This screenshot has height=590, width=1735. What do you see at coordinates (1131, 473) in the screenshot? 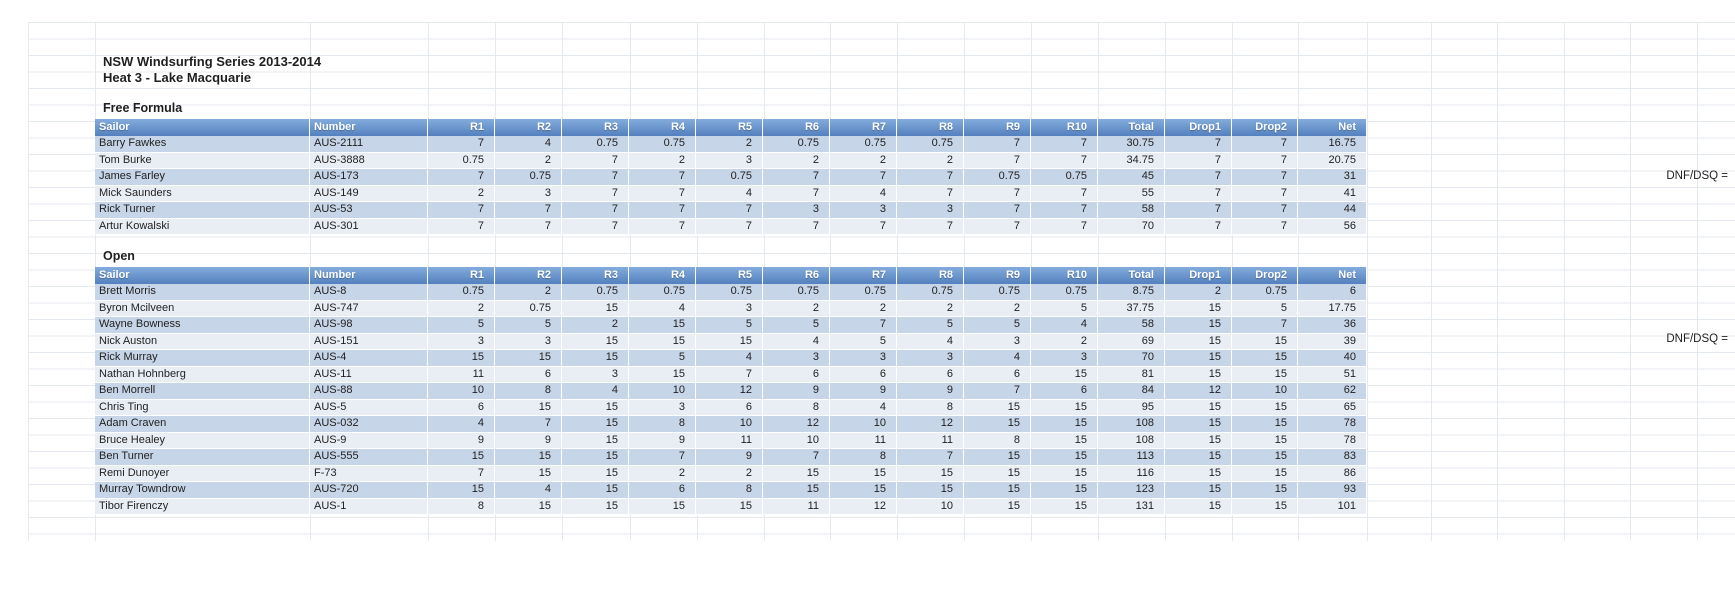
I see `table-cell: 116` at bounding box center [1131, 473].